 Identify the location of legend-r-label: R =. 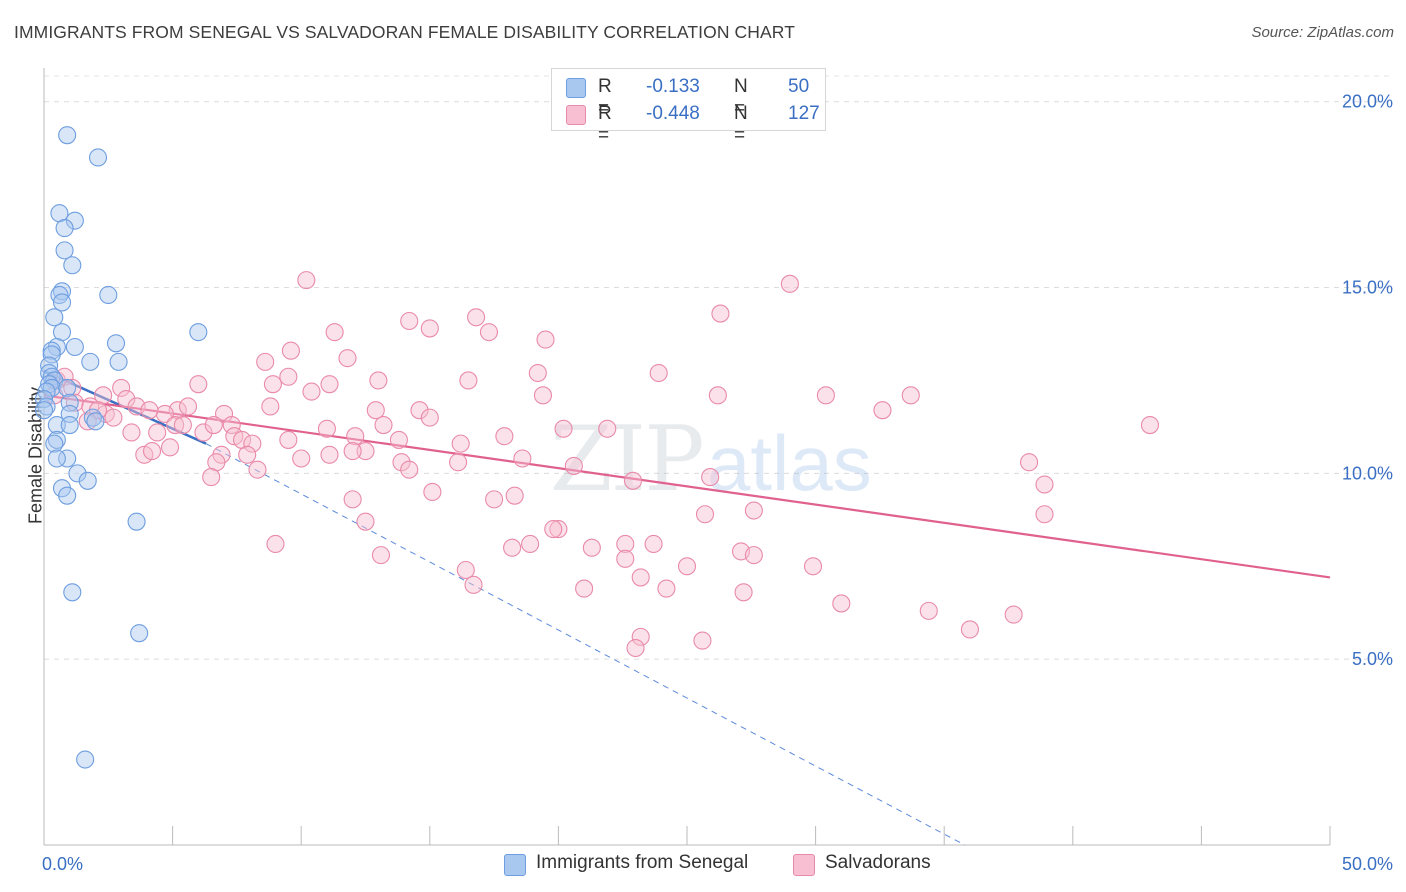
(605, 97).